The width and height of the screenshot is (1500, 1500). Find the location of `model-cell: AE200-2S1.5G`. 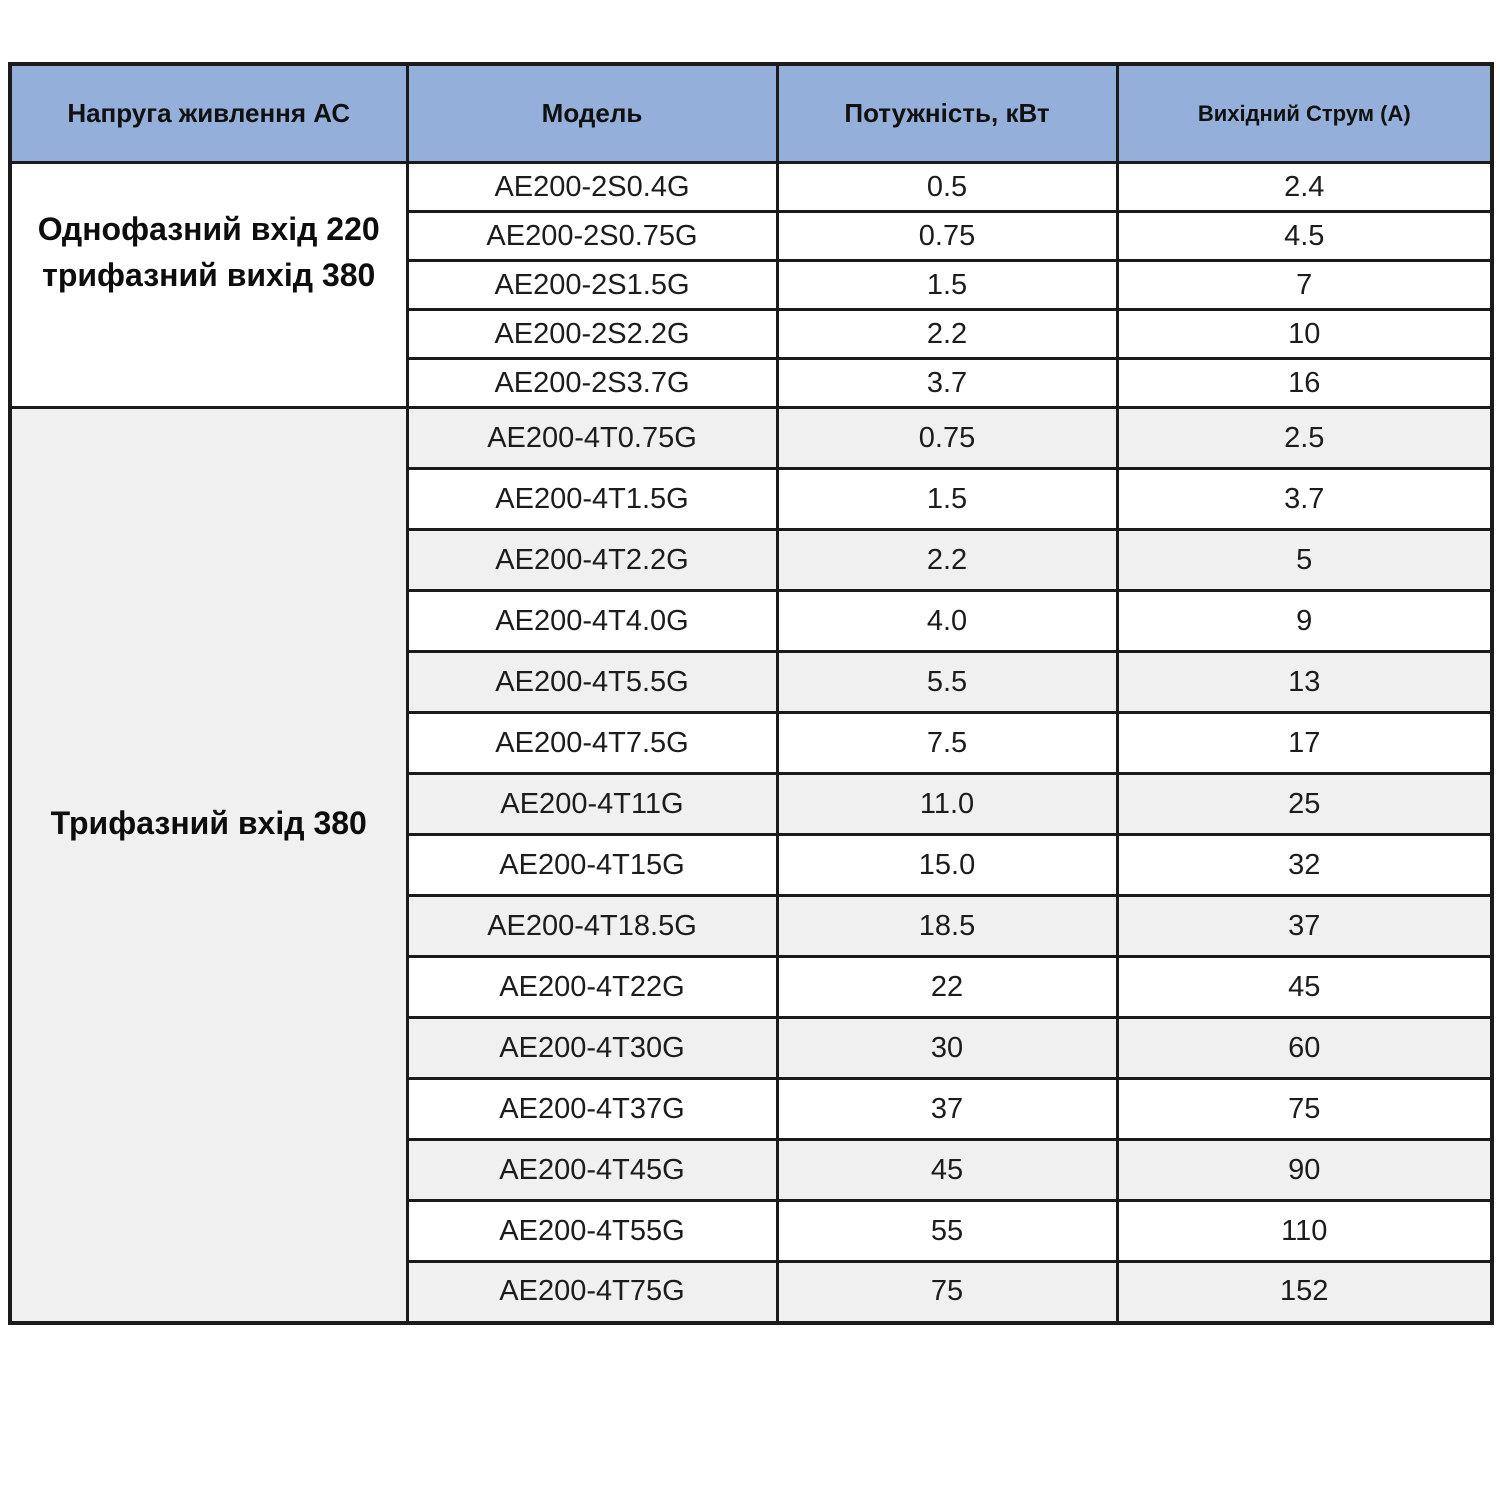

model-cell: AE200-2S1.5G is located at coordinates (592, 285).